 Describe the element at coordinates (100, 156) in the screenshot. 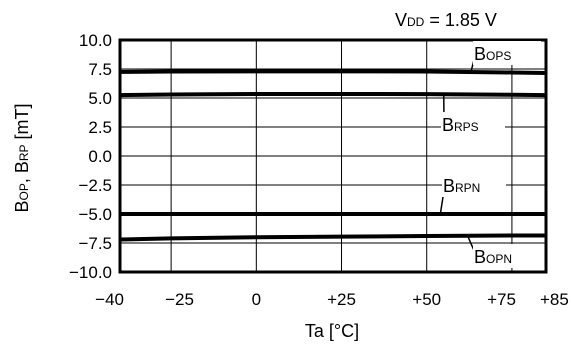

I see `y-tick-label: 0.0` at that location.